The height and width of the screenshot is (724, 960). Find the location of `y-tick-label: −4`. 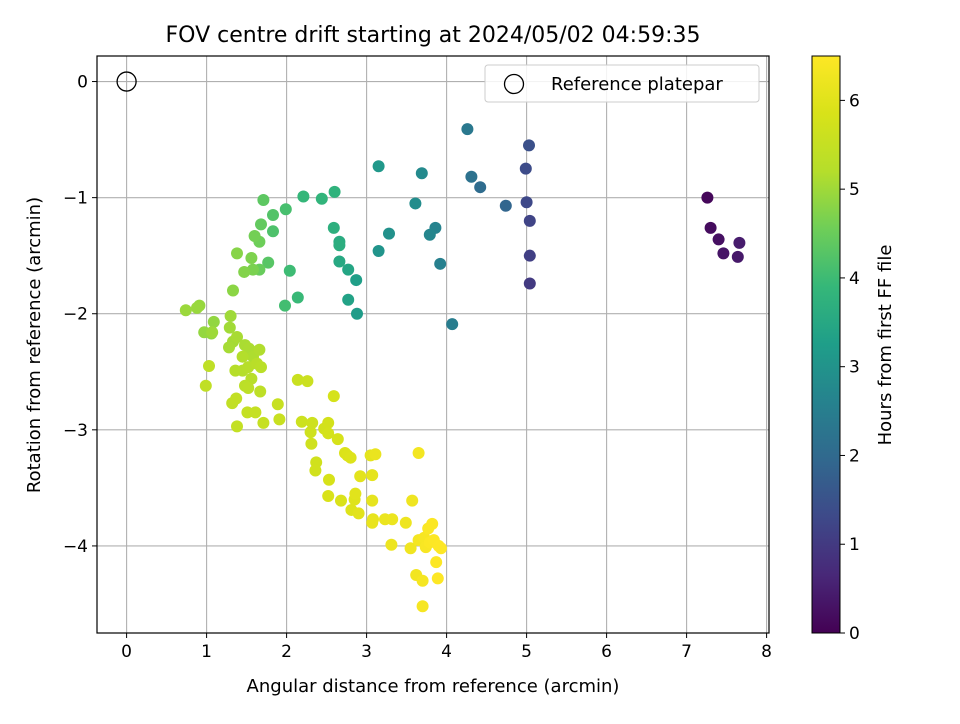

y-tick-label: −4 is located at coordinates (75, 547).